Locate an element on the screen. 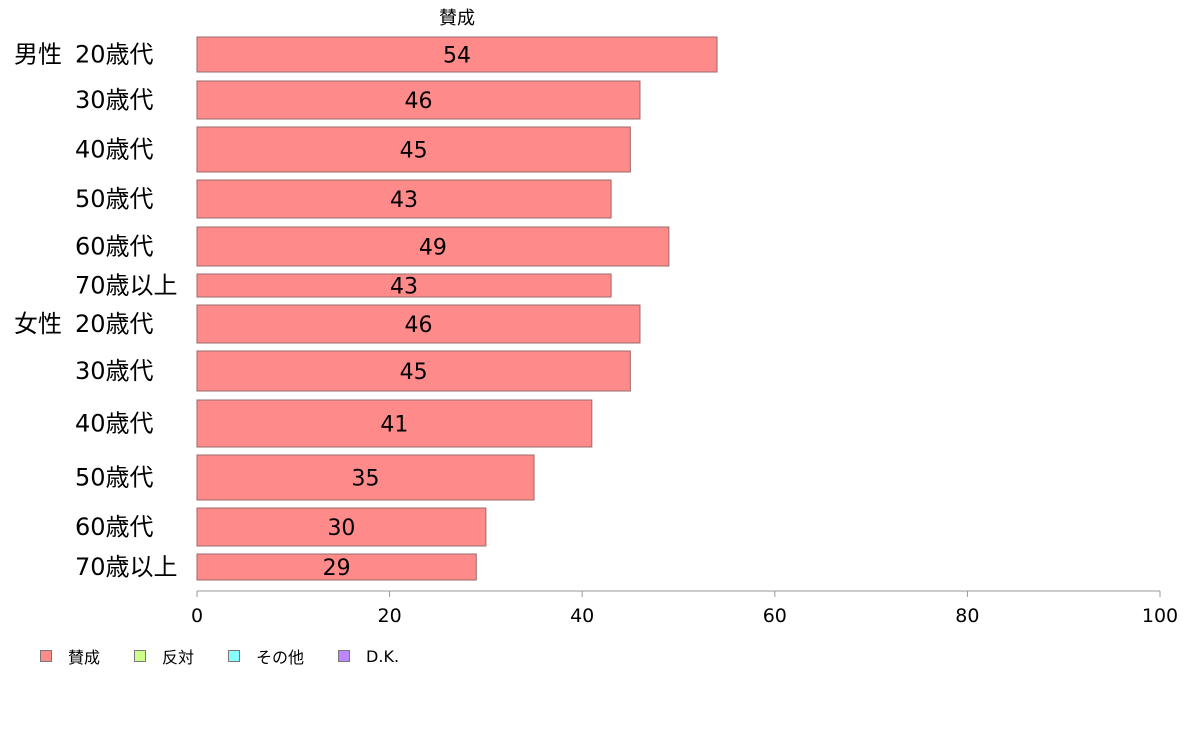 This screenshot has width=1188, height=736. data-label: 41 is located at coordinates (394, 425).